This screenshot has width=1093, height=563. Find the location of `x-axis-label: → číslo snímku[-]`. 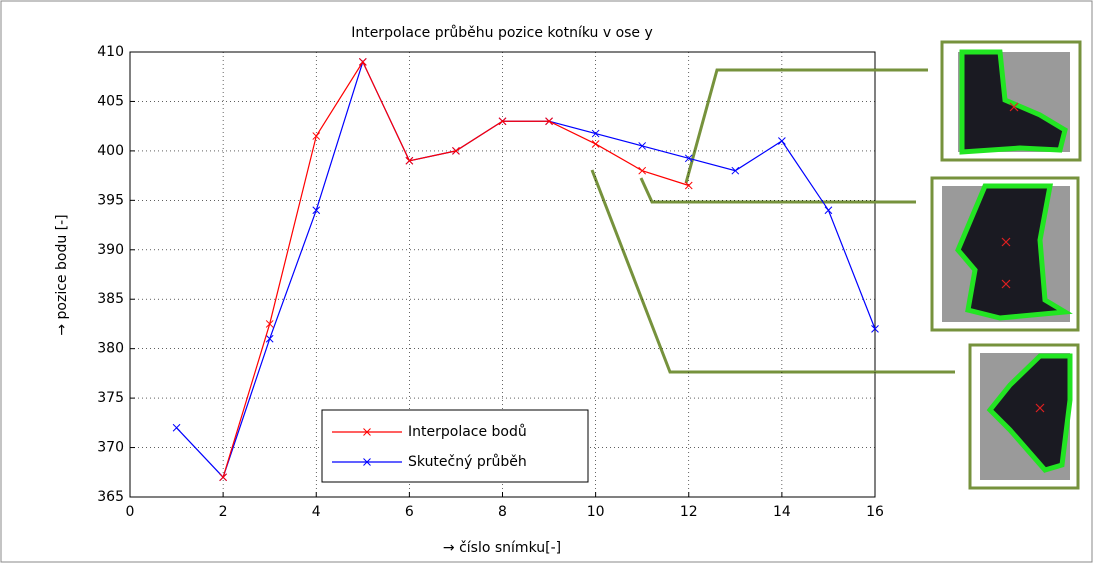

x-axis-label: → číslo snímku[-] is located at coordinates (502, 548).